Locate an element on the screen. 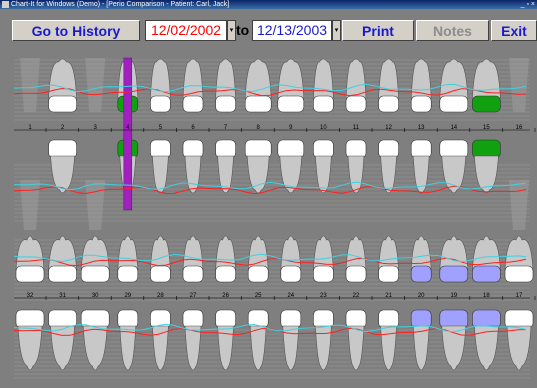  tooth-number-label: 24 is located at coordinates (290, 296).